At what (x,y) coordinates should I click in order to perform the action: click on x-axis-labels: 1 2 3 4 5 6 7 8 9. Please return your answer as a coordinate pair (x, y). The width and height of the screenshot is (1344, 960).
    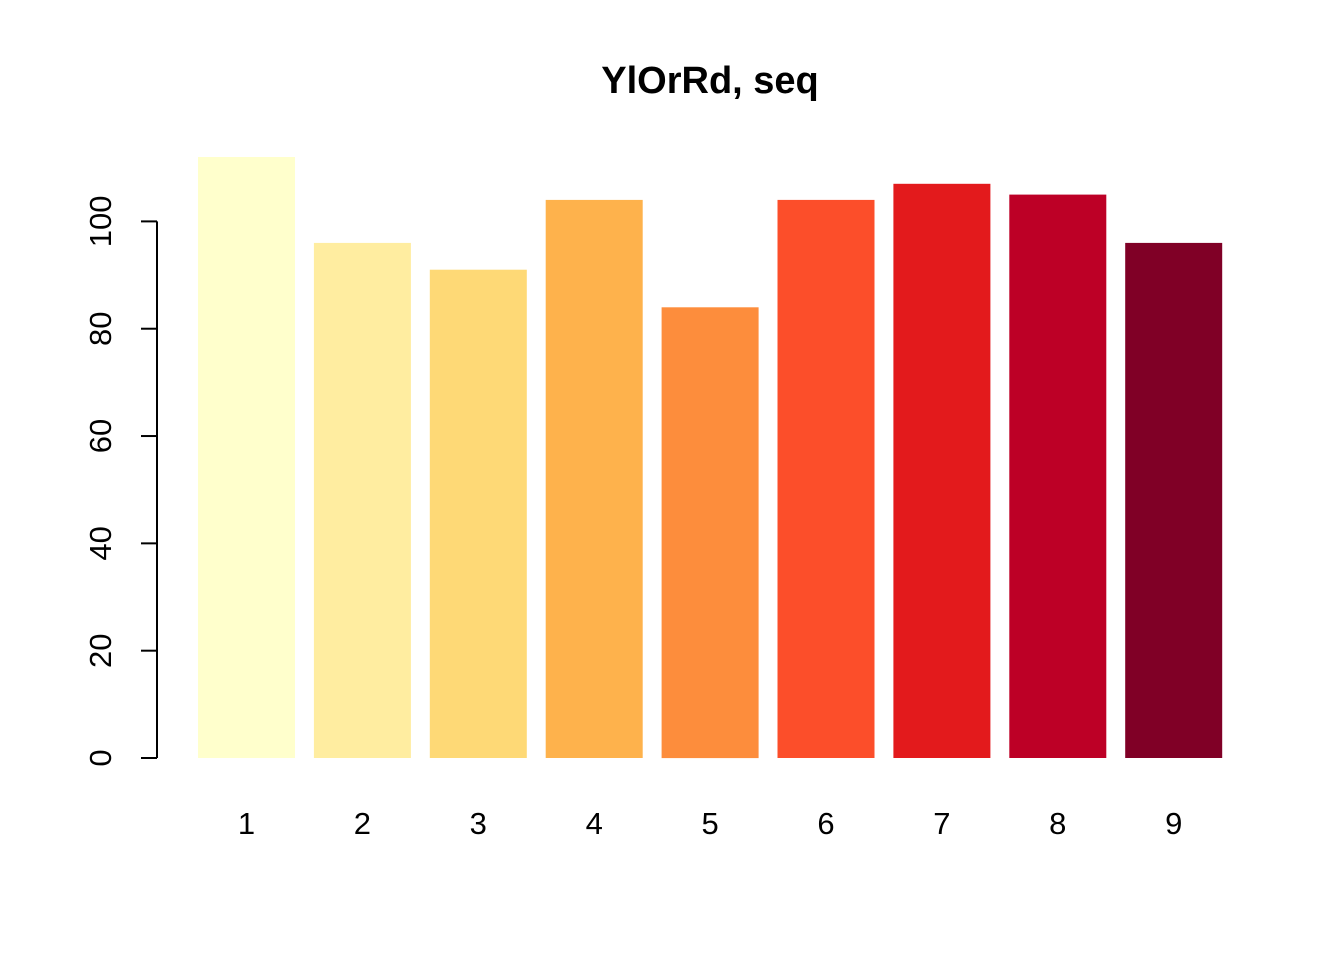
    Looking at the image, I should click on (710, 823).